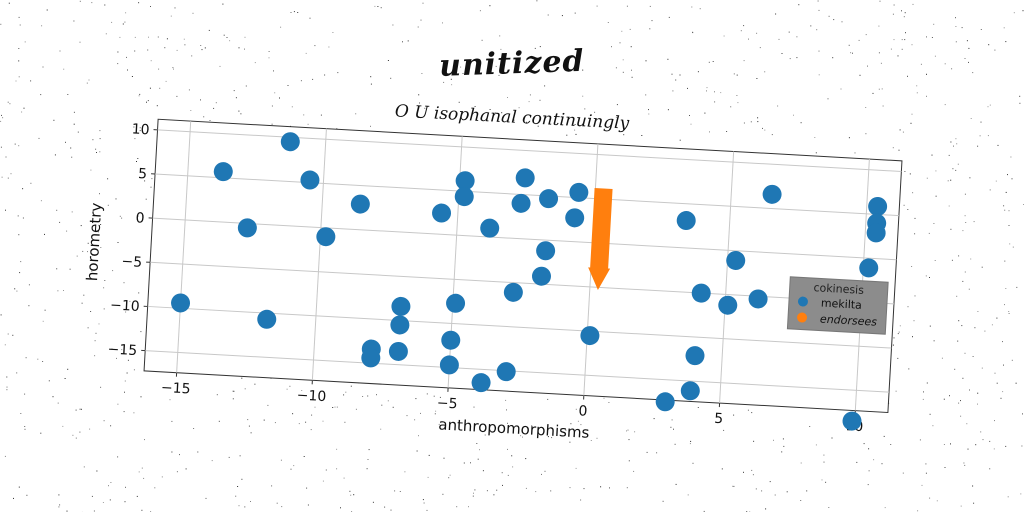 The width and height of the screenshot is (1024, 512). I want to click on y-axis: −15 −10 −5 0 5 10, so click(132, 240).